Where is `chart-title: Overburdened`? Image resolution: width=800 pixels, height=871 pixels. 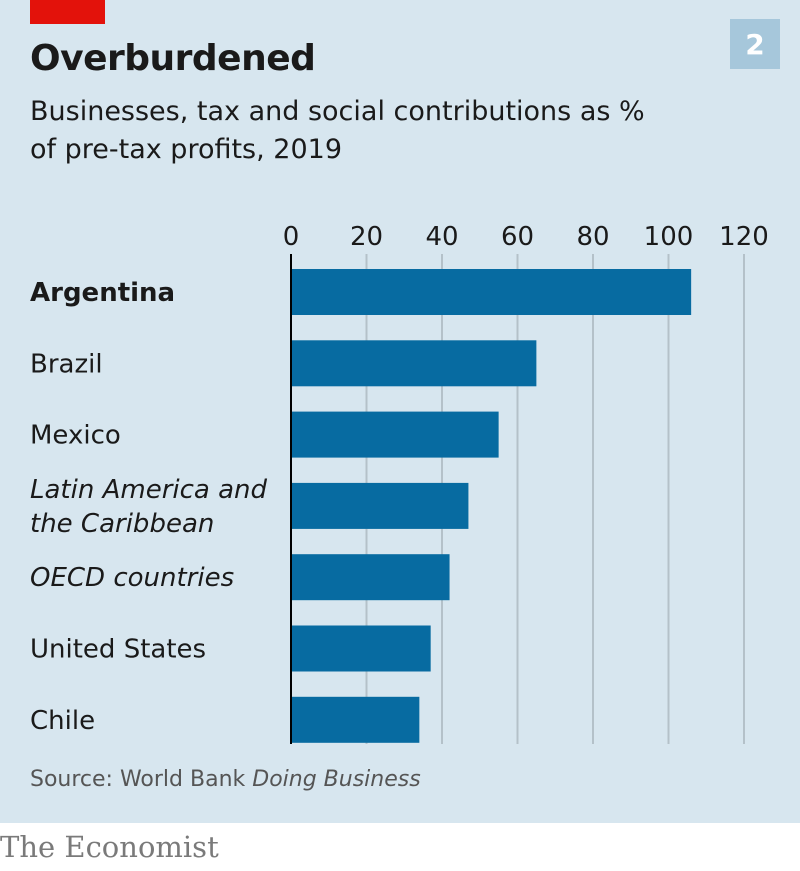 chart-title: Overburdened is located at coordinates (173, 58).